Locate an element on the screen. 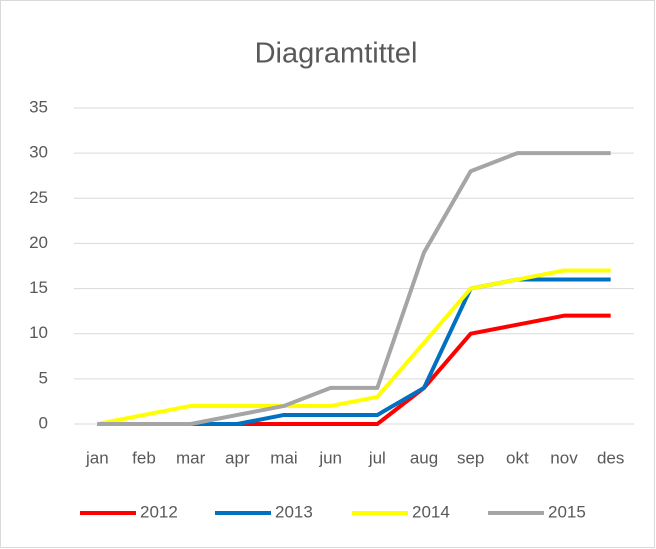 The height and width of the screenshot is (549, 656). x-tick-label: sep is located at coordinates (470, 457).